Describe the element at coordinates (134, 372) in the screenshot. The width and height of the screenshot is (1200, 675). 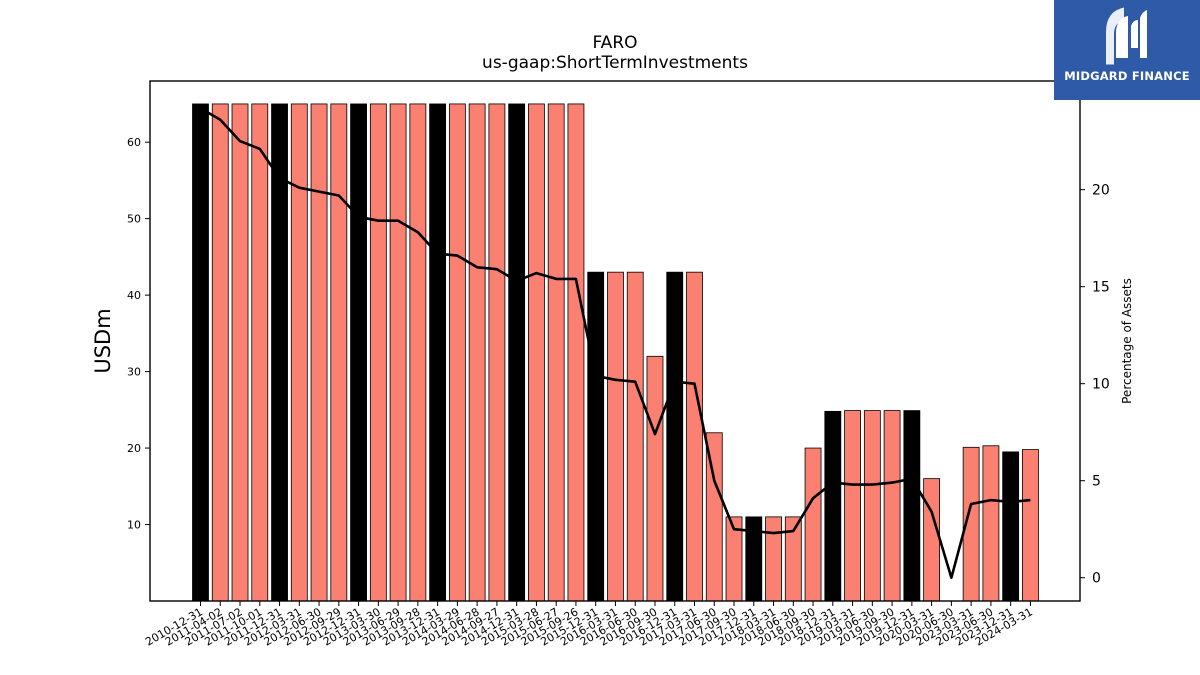
I see `y-tick-label: 30` at that location.